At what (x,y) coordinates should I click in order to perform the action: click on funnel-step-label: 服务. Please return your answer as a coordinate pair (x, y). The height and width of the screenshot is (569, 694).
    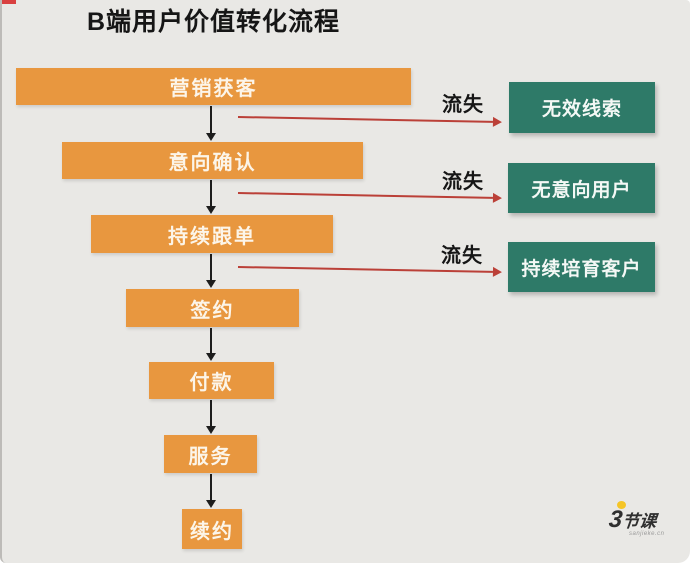
    Looking at the image, I should click on (210, 456).